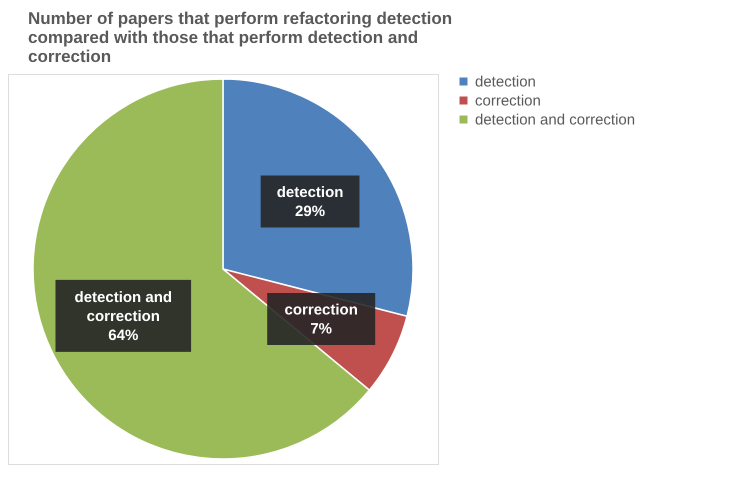 The image size is (751, 493). What do you see at coordinates (240, 37) in the screenshot?
I see `chart-title: Number of papers that perform refactoring detection compared with those that perform detection and correction` at bounding box center [240, 37].